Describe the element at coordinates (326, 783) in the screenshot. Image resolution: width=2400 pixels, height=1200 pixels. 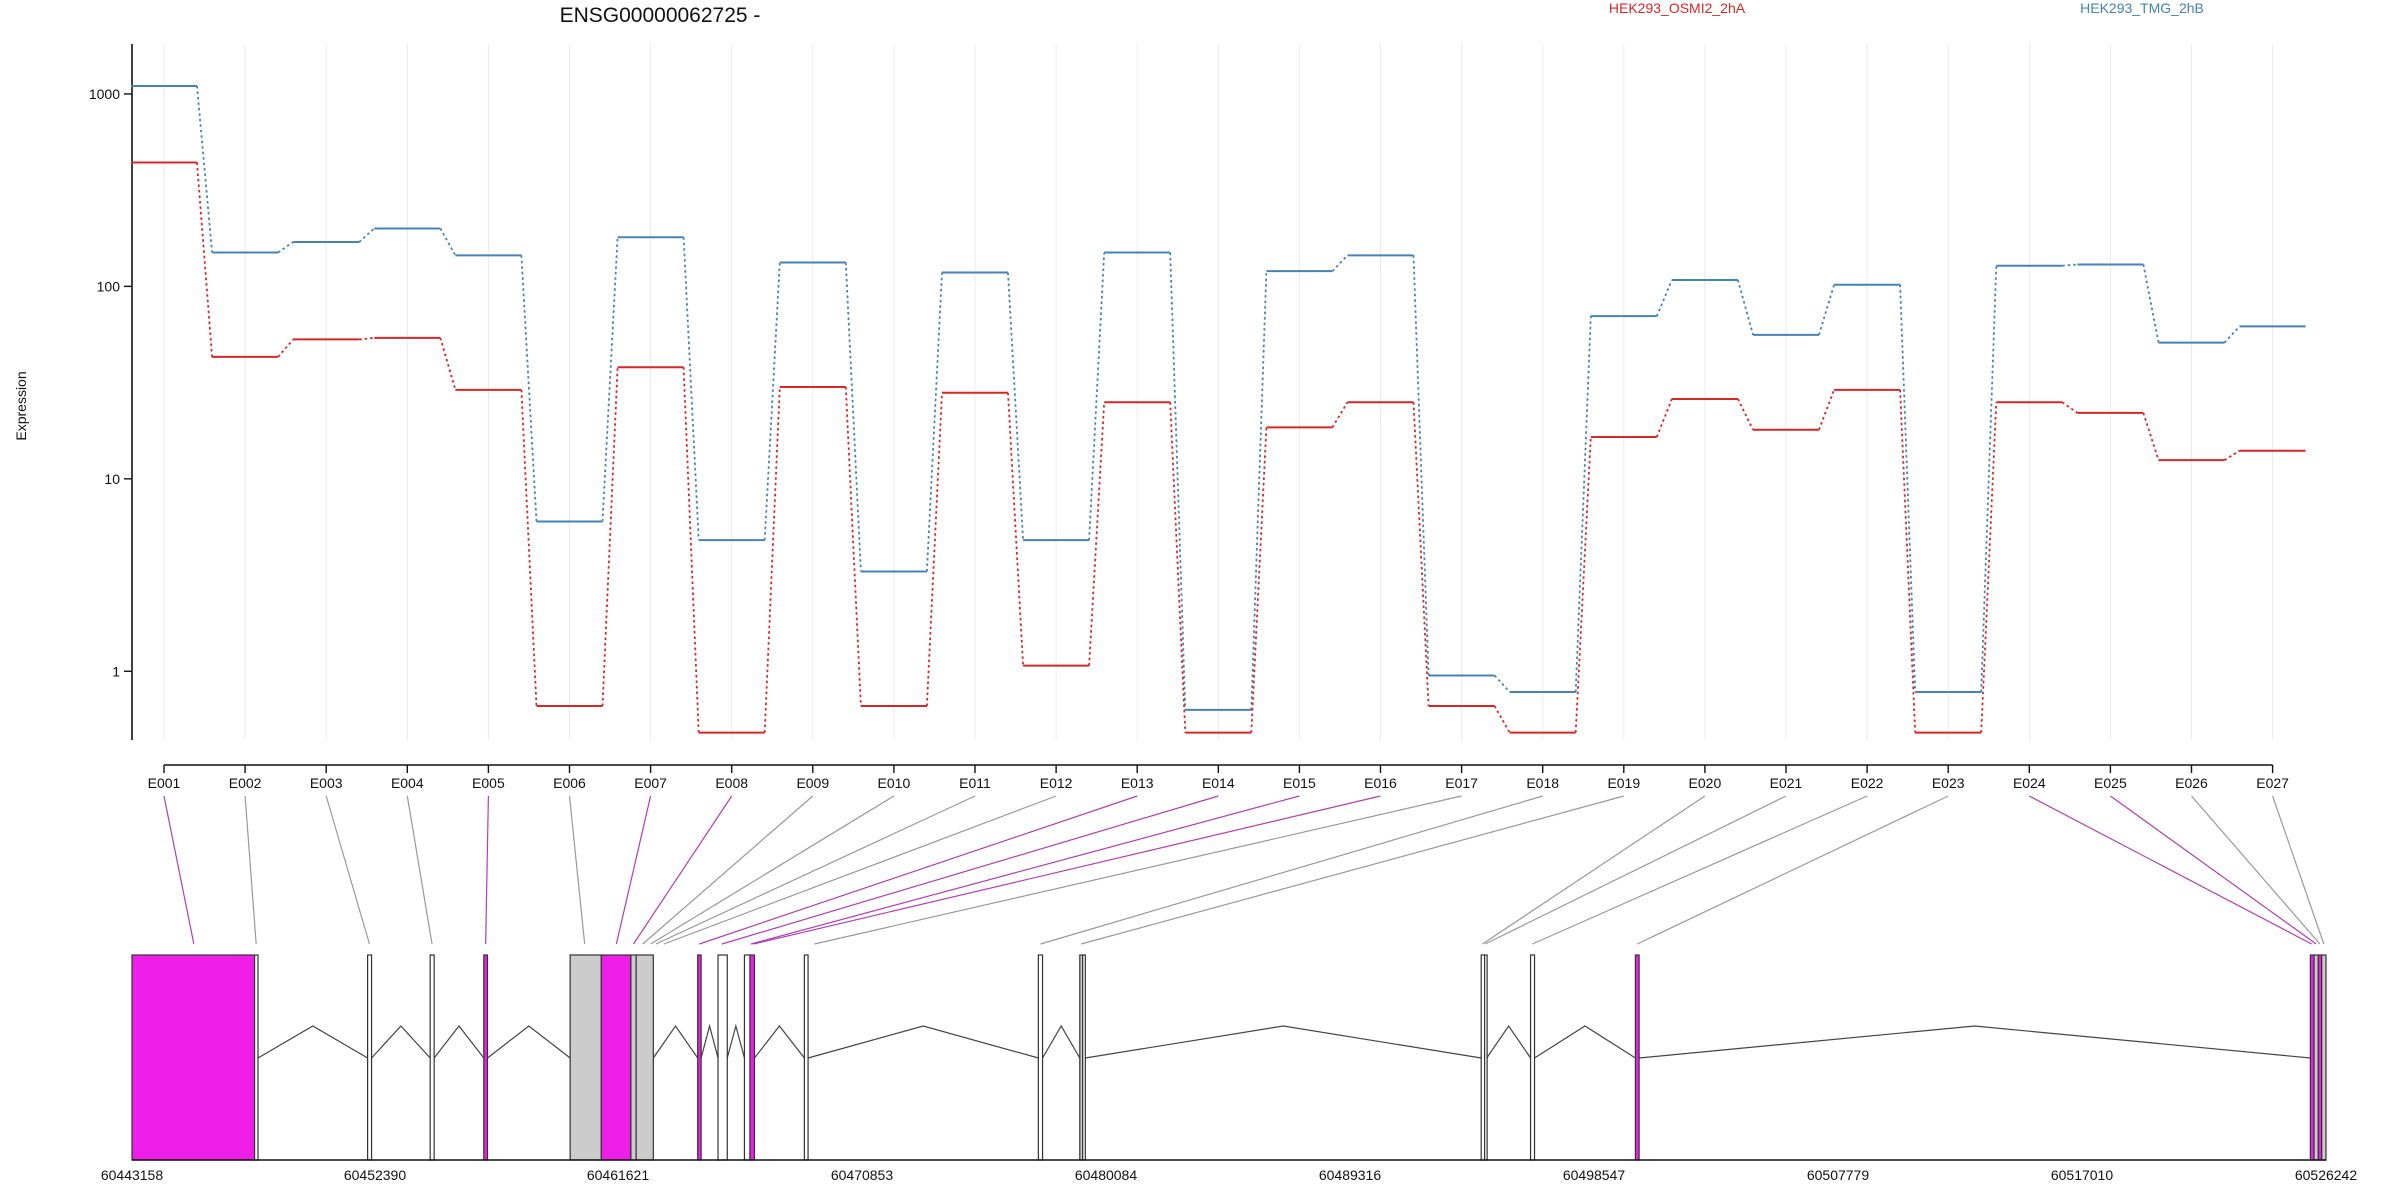
I see `x-tick-label: E003` at that location.